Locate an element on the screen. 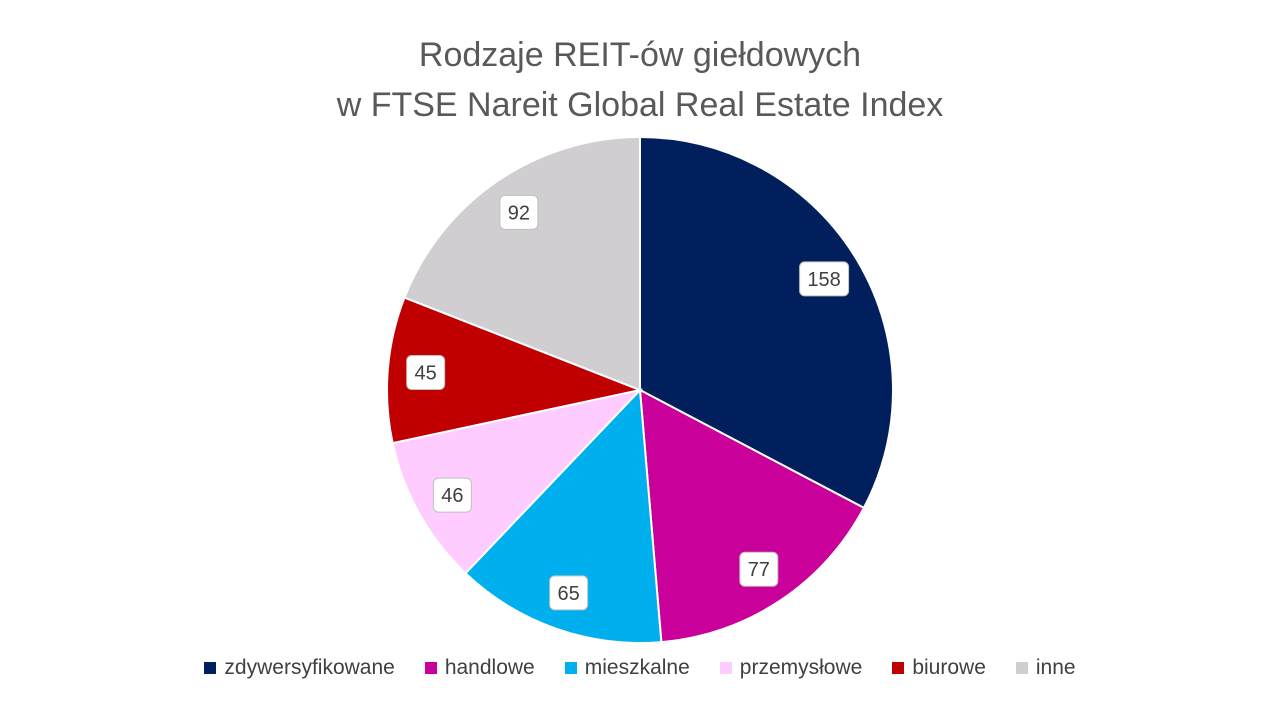 The image size is (1280, 720). legend-label: inne is located at coordinates (1055, 667).